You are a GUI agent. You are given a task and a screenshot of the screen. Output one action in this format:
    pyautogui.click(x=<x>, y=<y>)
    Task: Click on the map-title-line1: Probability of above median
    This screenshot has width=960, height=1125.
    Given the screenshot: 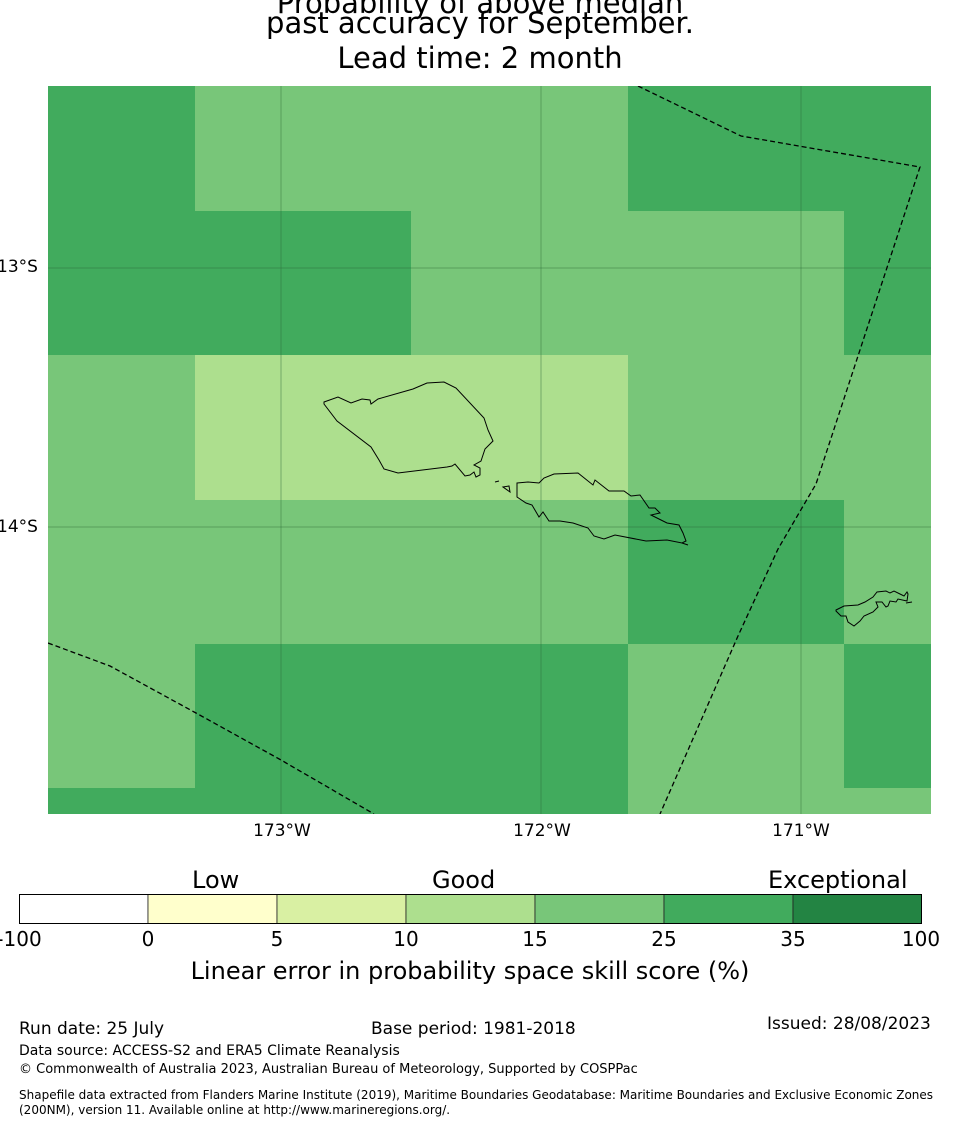 What is the action you would take?
    pyautogui.click(x=480, y=10)
    